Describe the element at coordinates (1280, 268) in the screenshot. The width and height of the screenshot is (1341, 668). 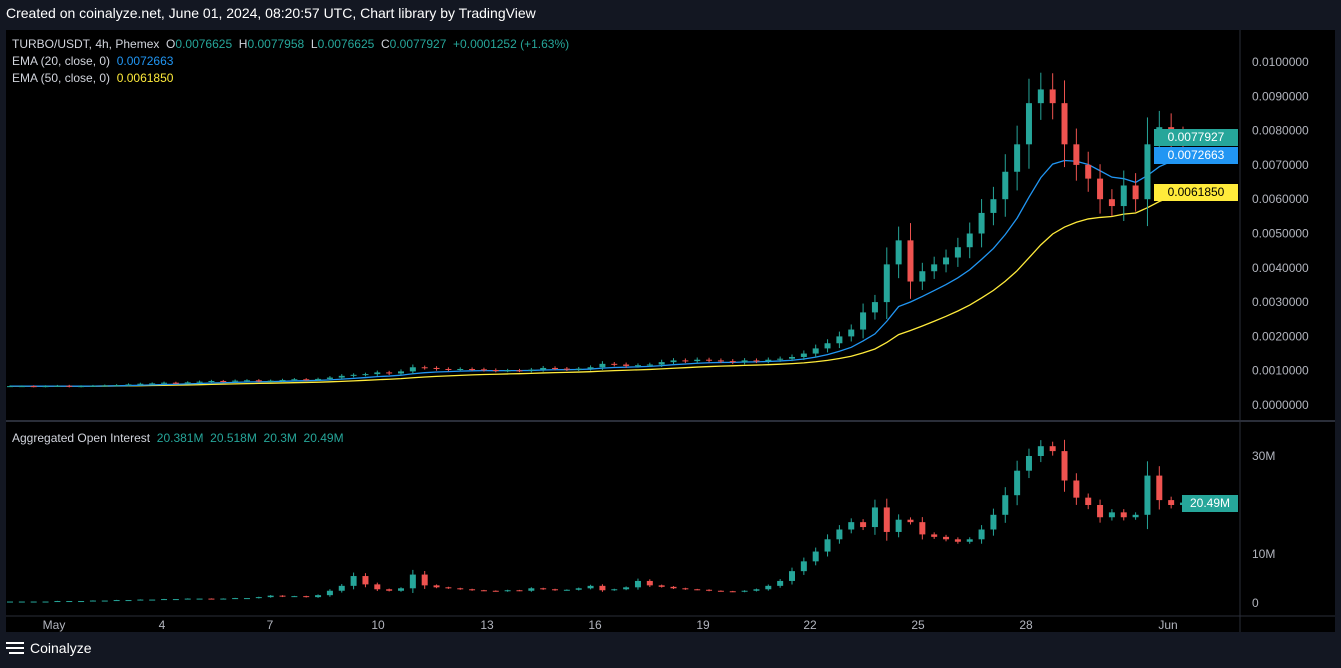
I see `price-tick-label: 0.0040000` at that location.